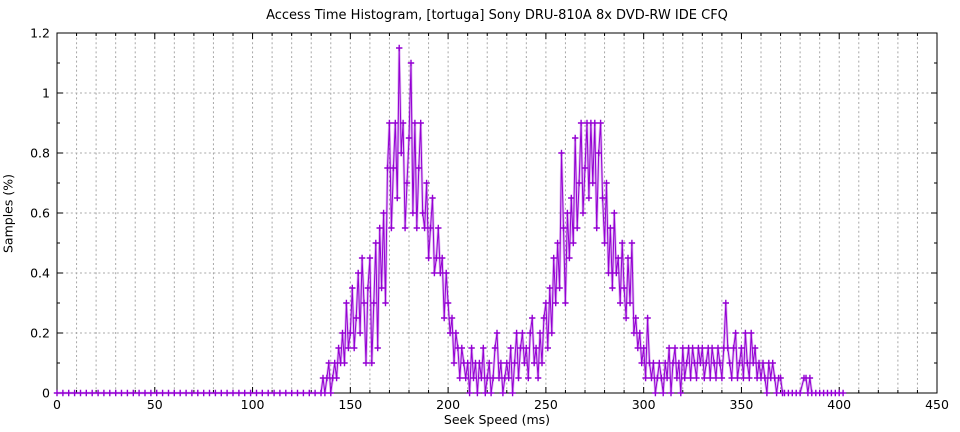  I want to click on x-tick-label: 100, so click(253, 404).